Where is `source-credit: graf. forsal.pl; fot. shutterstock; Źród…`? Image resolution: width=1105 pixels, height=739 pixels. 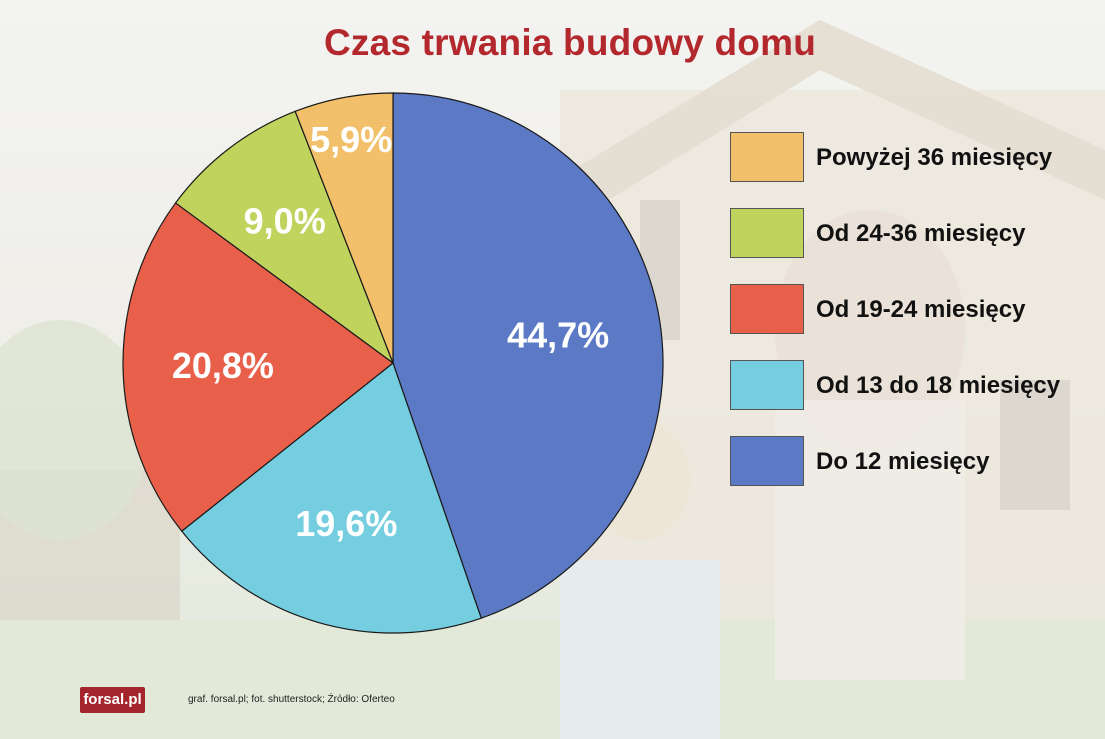
source-credit: graf. forsal.pl; fot. shutterstock; Źród… is located at coordinates (291, 699).